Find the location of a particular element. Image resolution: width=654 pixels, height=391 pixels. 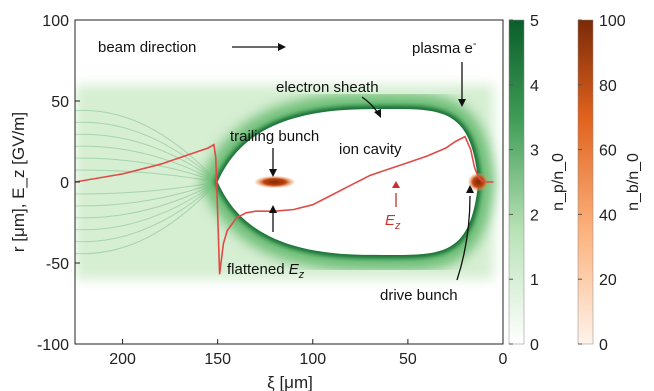

colorbar-tick-label: 40 is located at coordinates (608, 215).